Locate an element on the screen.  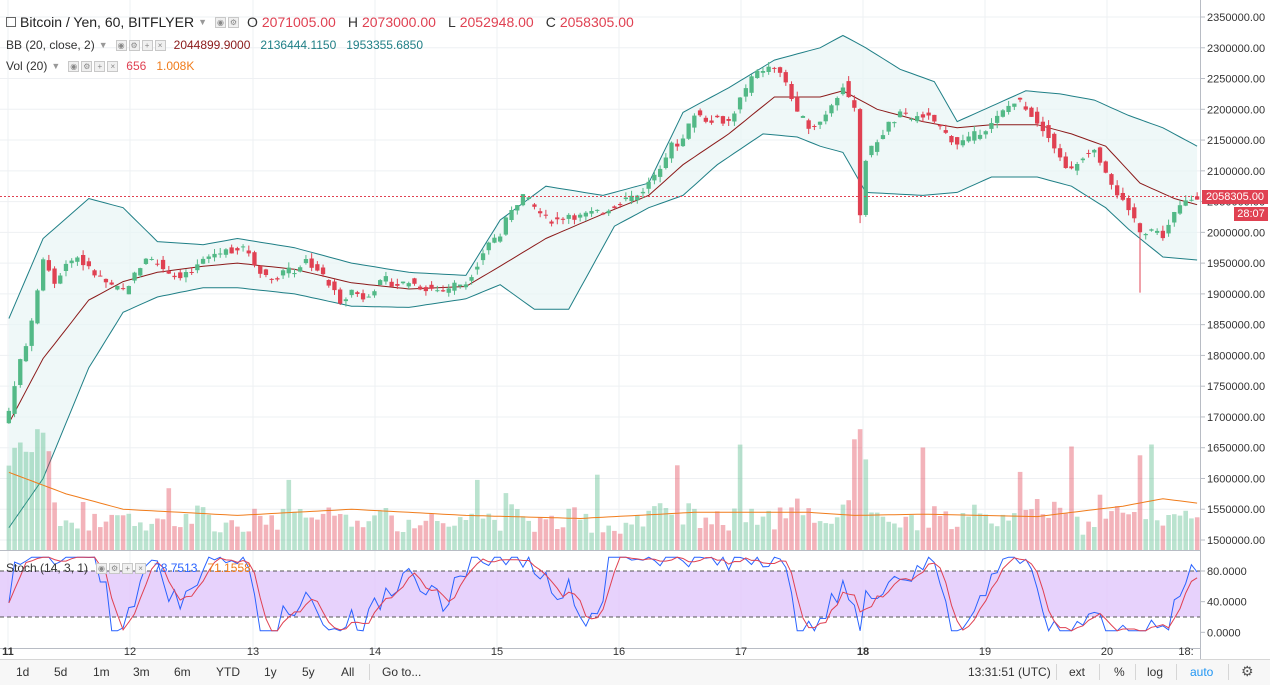
range-6m: 6m is located at coordinates (182, 672).